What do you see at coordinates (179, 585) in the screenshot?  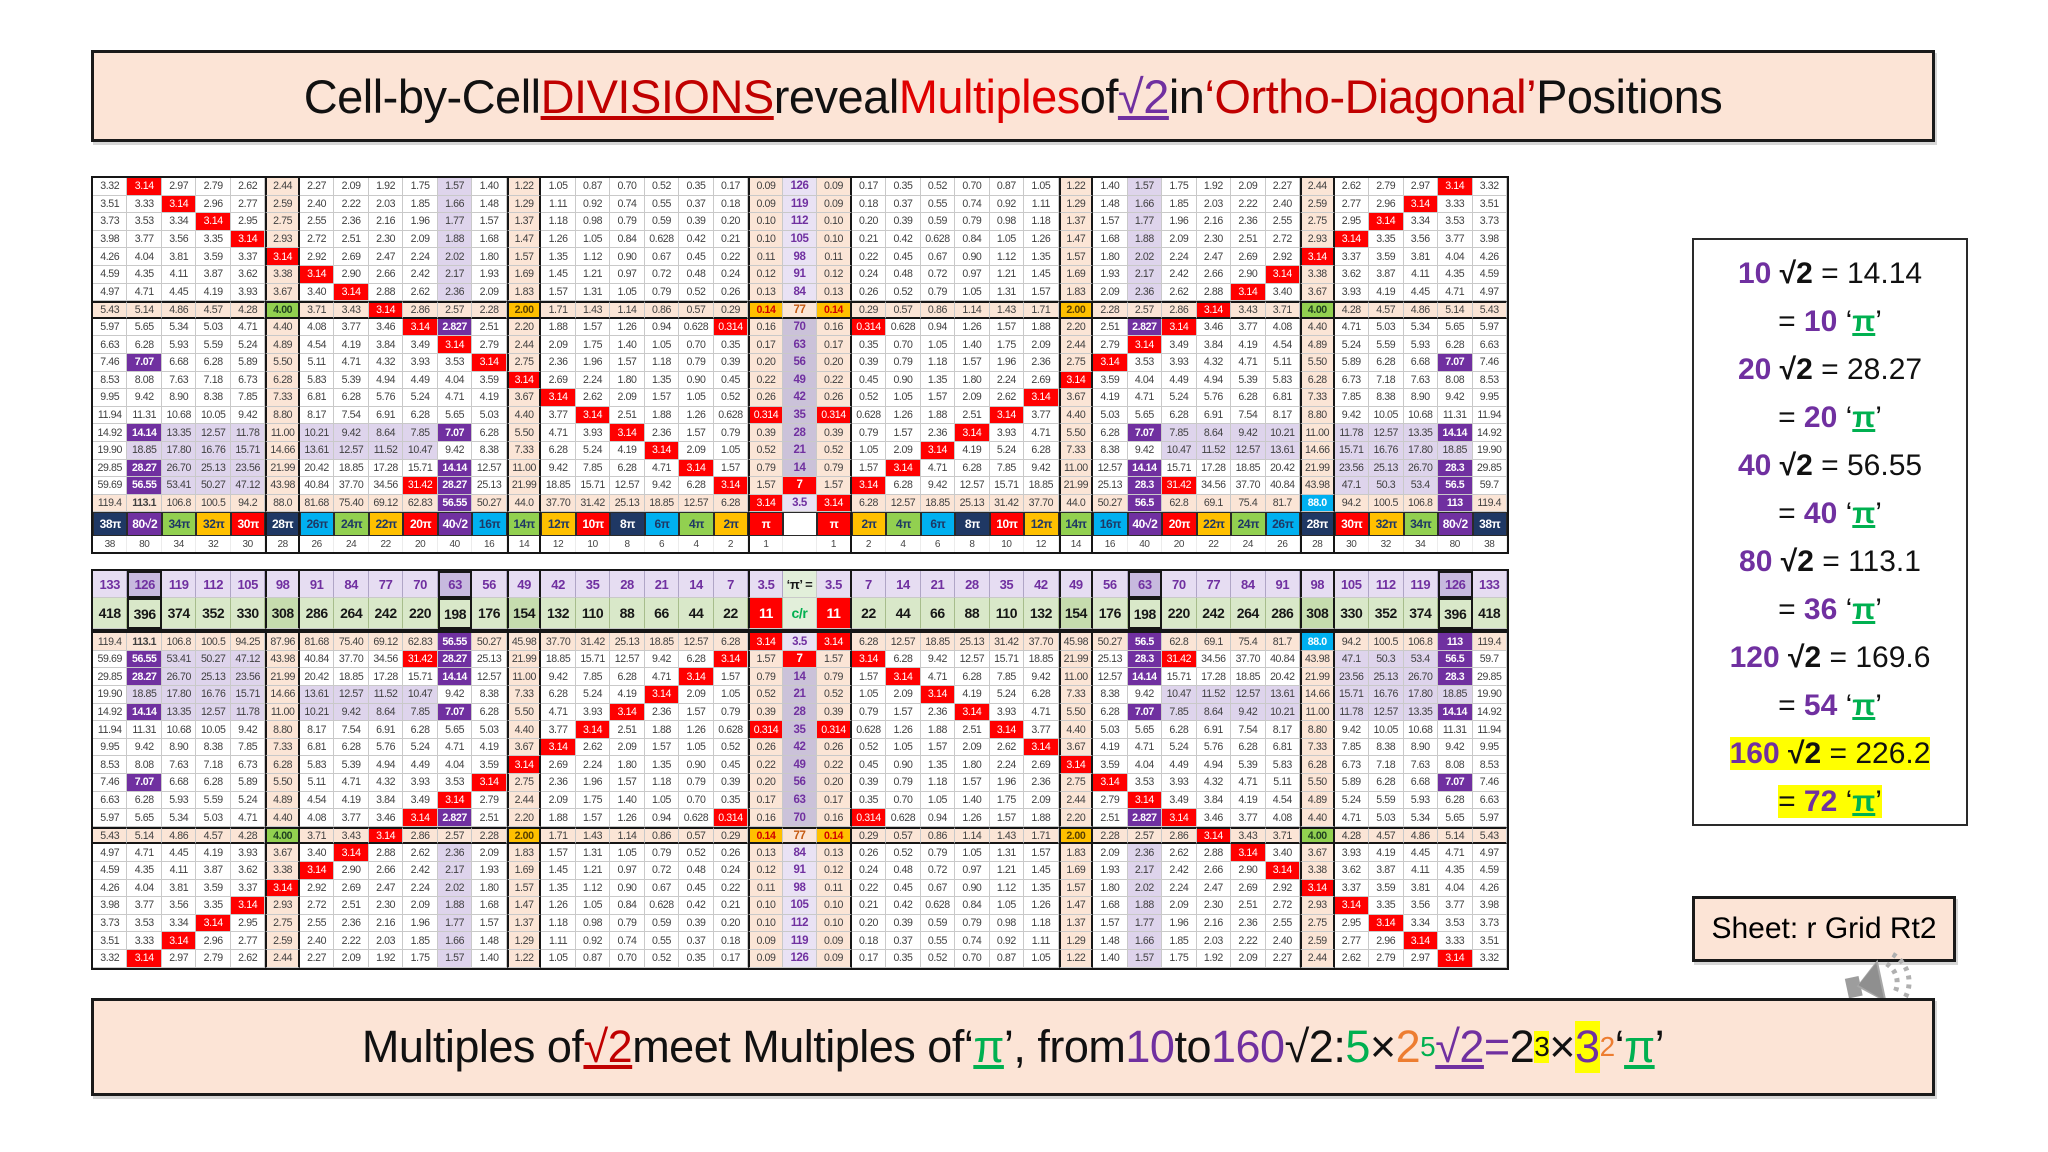 I see `radius-header-cell: 119` at bounding box center [179, 585].